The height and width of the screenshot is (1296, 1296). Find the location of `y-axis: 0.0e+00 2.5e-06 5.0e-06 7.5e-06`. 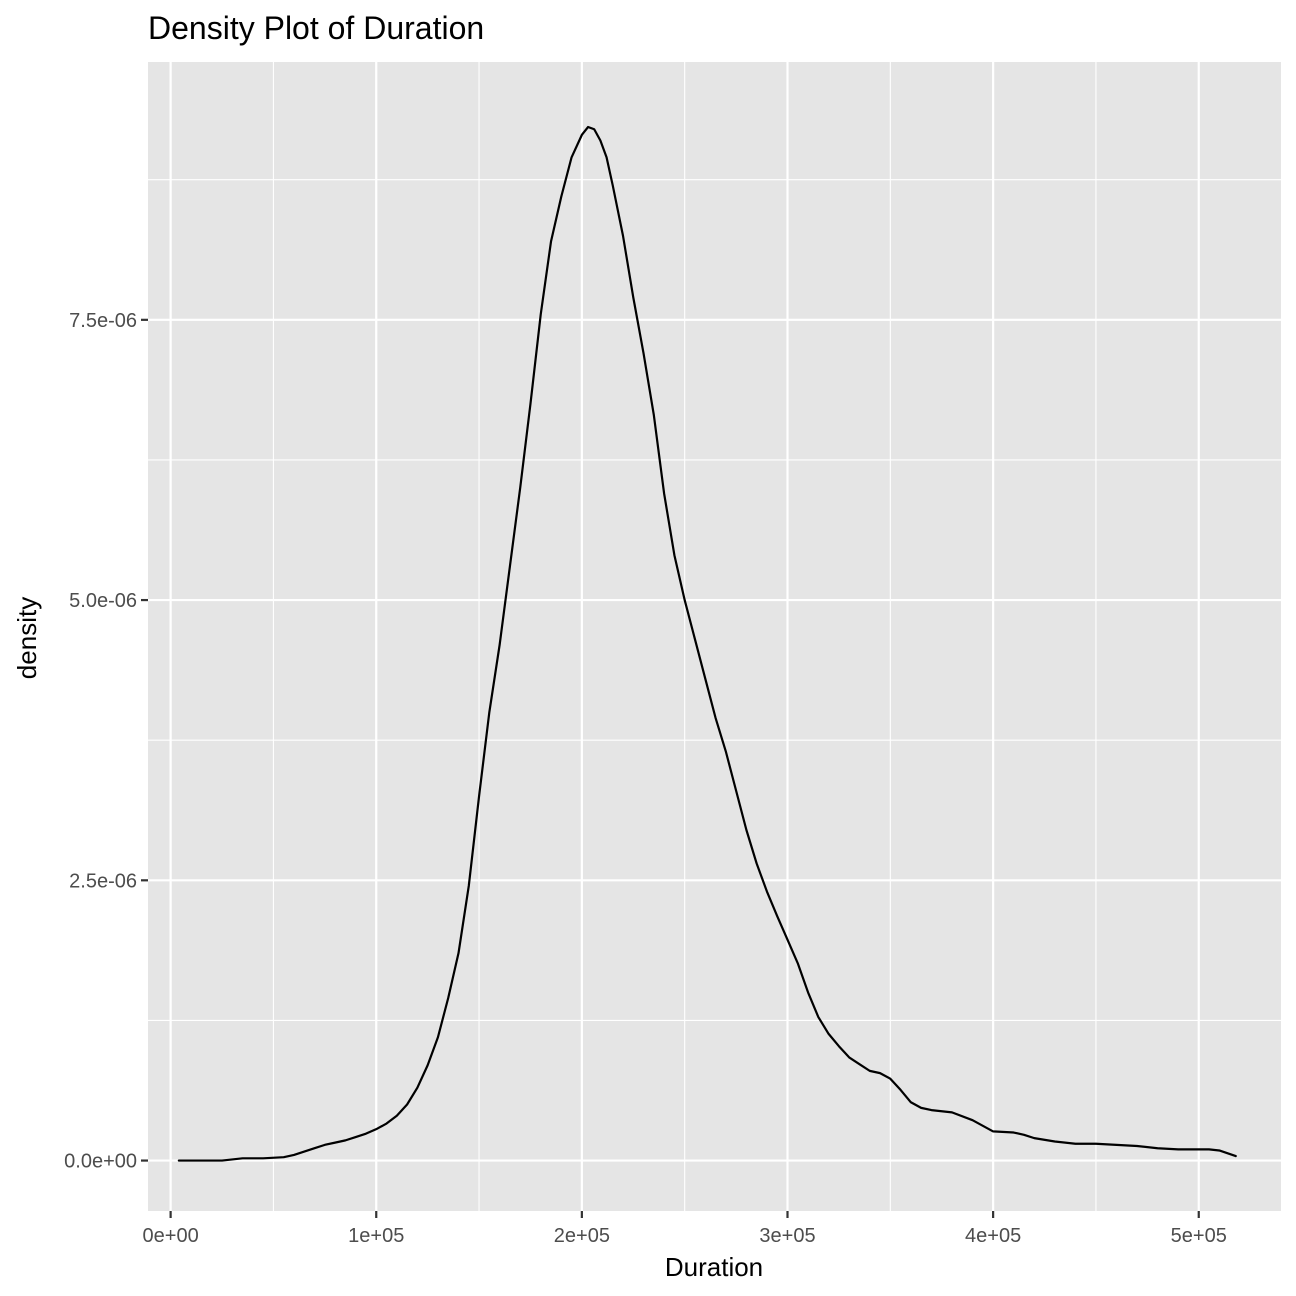

y-axis: 0.0e+00 2.5e-06 5.0e-06 7.5e-06 is located at coordinates (106, 741).